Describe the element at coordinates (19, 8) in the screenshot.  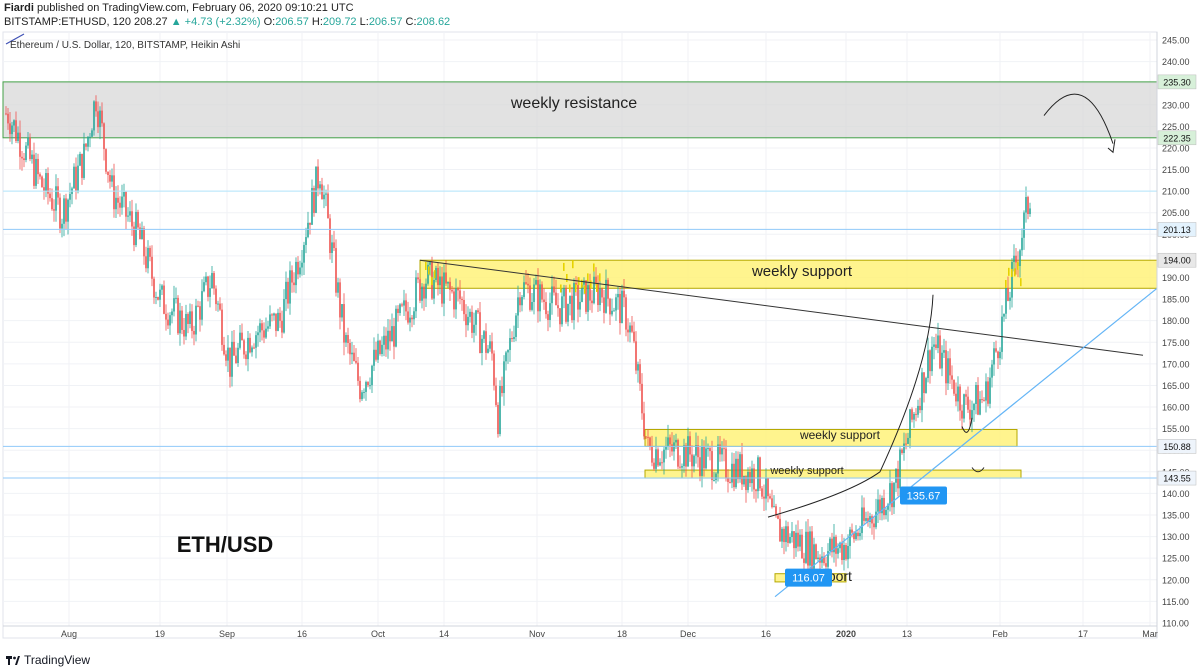
I see `publisher-name: Fiardi` at that location.